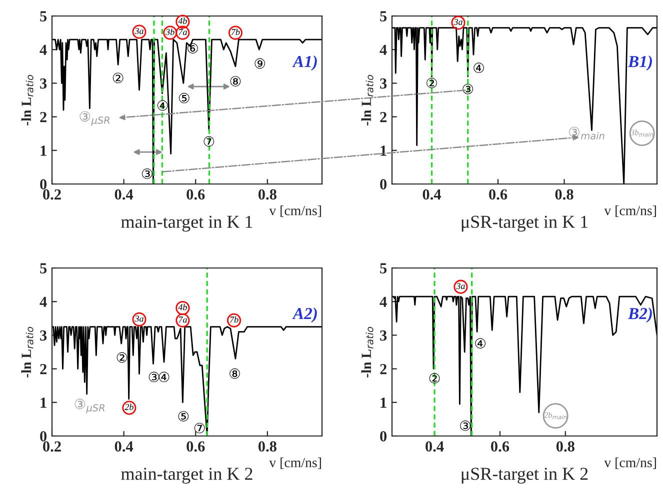 This screenshot has height=496, width=663. Describe the element at coordinates (186, 224) in the screenshot. I see `text: main-target in K 1` at that location.